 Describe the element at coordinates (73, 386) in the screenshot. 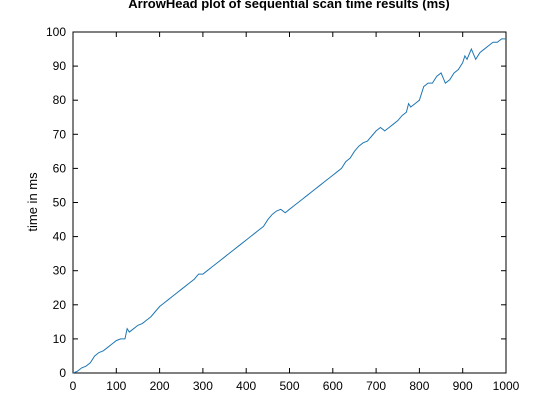

I see `x-tick-label: 0` at that location.